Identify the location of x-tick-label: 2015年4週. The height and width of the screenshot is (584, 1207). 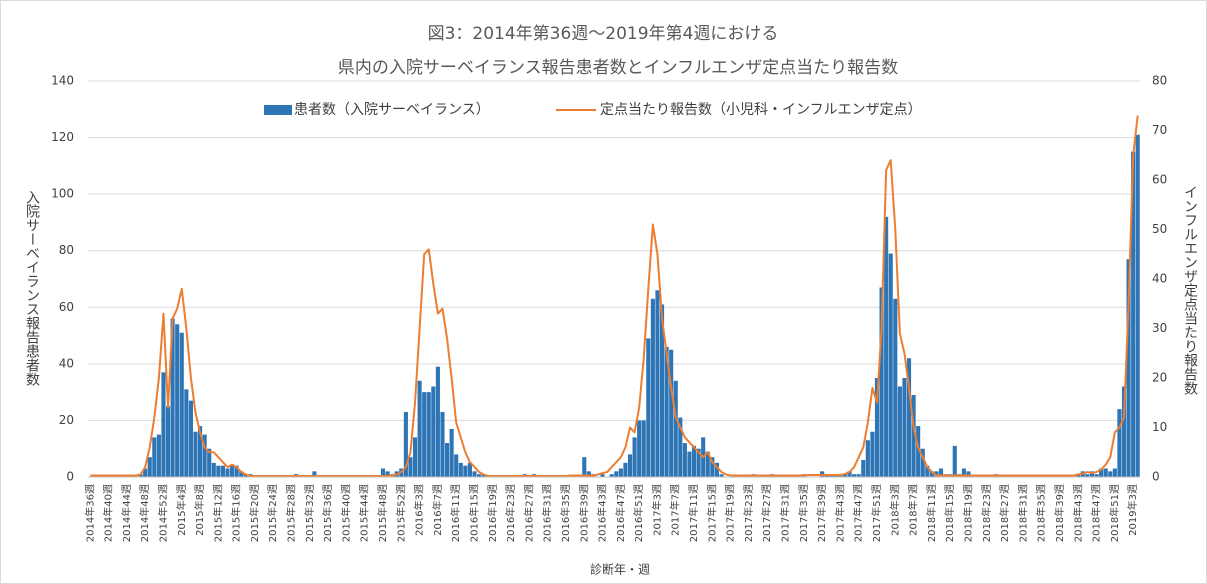
(181, 510).